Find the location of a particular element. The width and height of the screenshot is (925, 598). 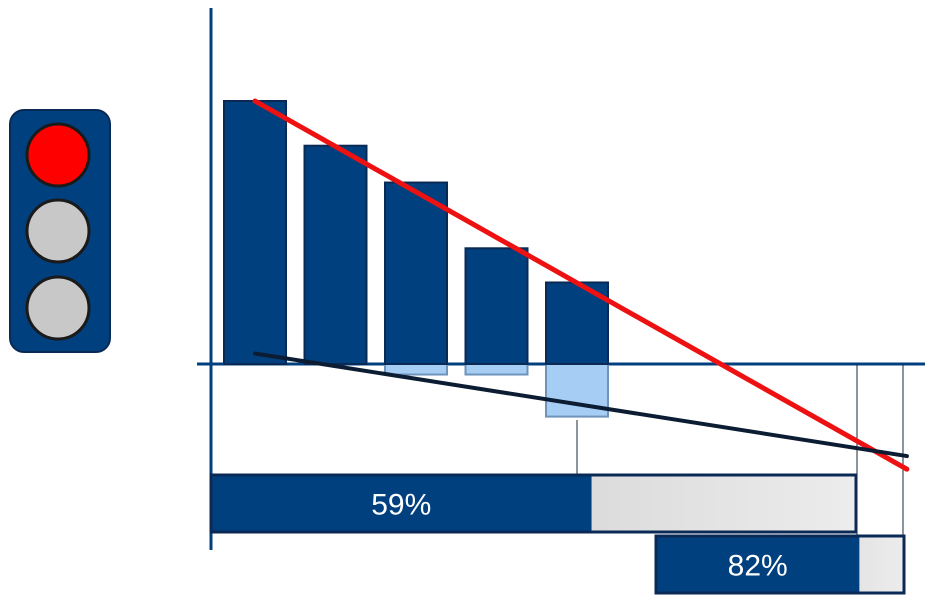

traffic-light-lamp-green is located at coordinates (58, 308).